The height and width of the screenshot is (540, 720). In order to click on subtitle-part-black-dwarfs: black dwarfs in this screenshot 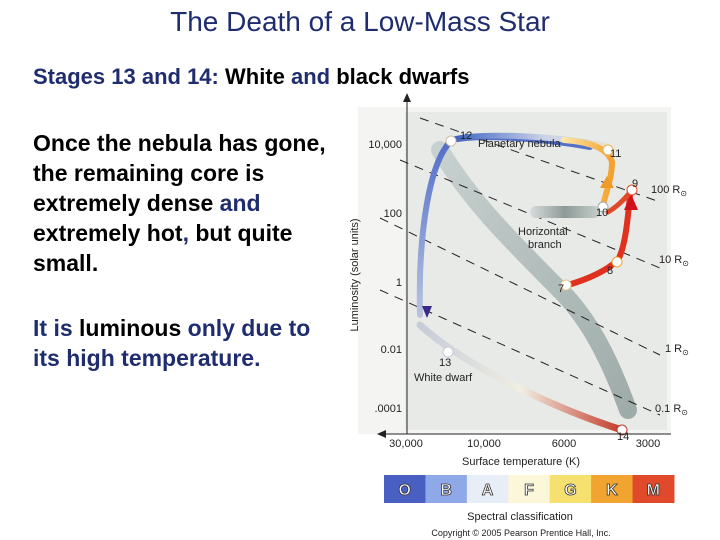, I will do `click(403, 76)`.